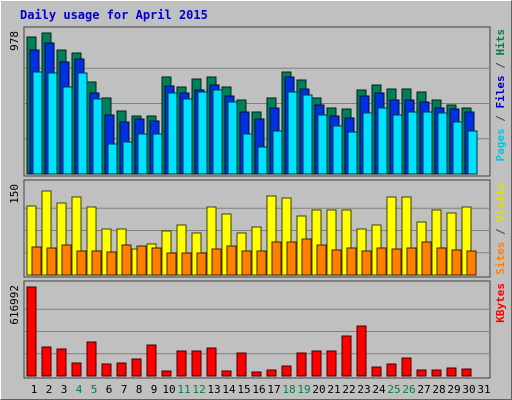 The image size is (512, 400). I want to click on ylabel-visits-sites: Sites / Visits, so click(500, 228).